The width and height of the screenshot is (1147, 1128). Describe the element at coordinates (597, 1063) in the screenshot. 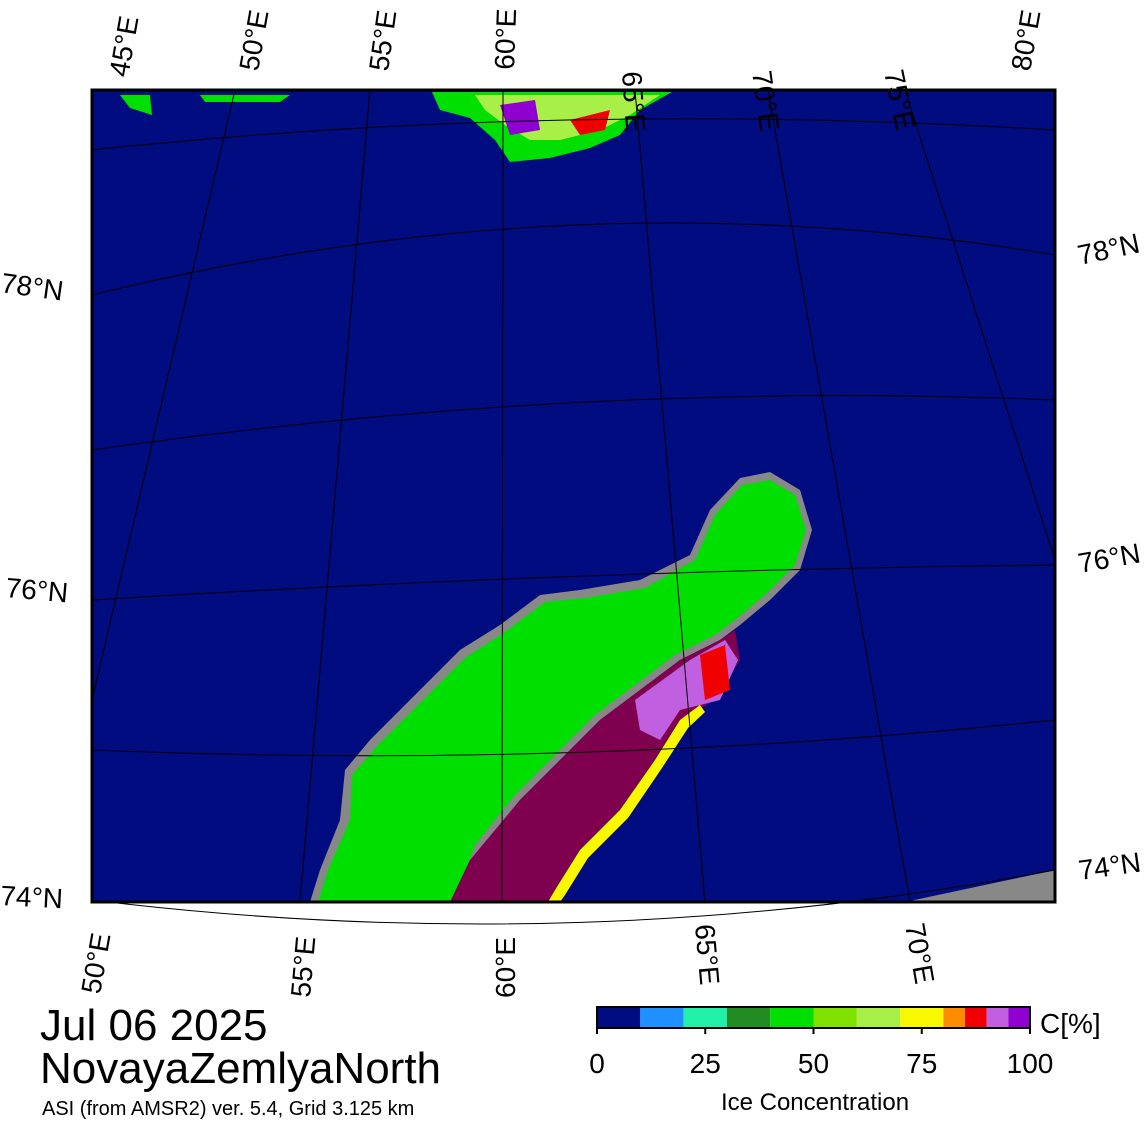

I see `colorbar-tick-label: 0` at that location.